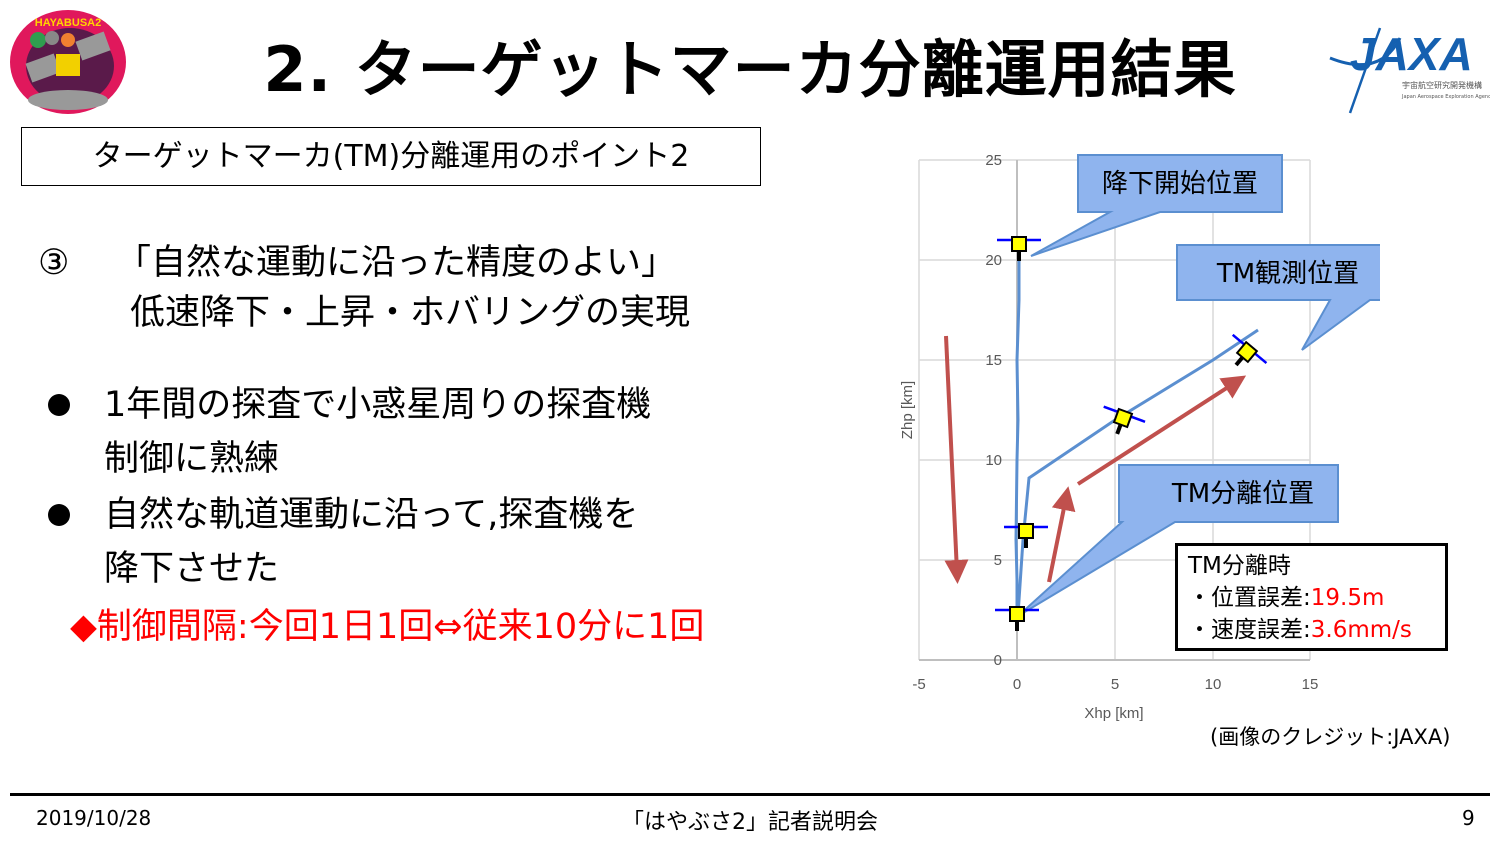 Image resolution: width=1500 pixels, height=844 pixels. What do you see at coordinates (1347, 598) in the screenshot?
I see `position-error-value: 19.5m` at bounding box center [1347, 598].